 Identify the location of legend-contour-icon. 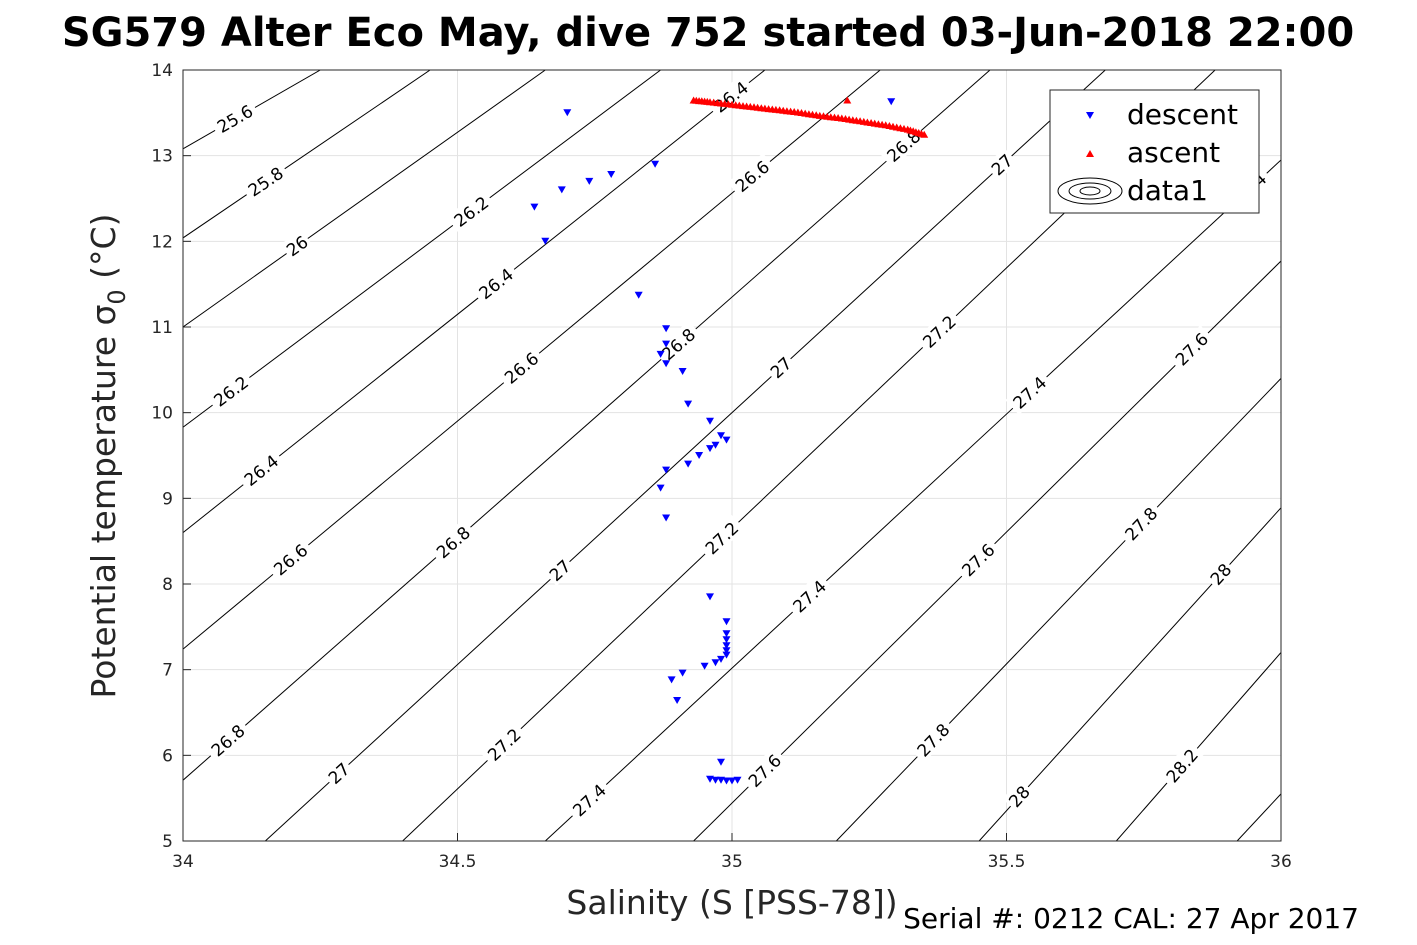
(1090, 191).